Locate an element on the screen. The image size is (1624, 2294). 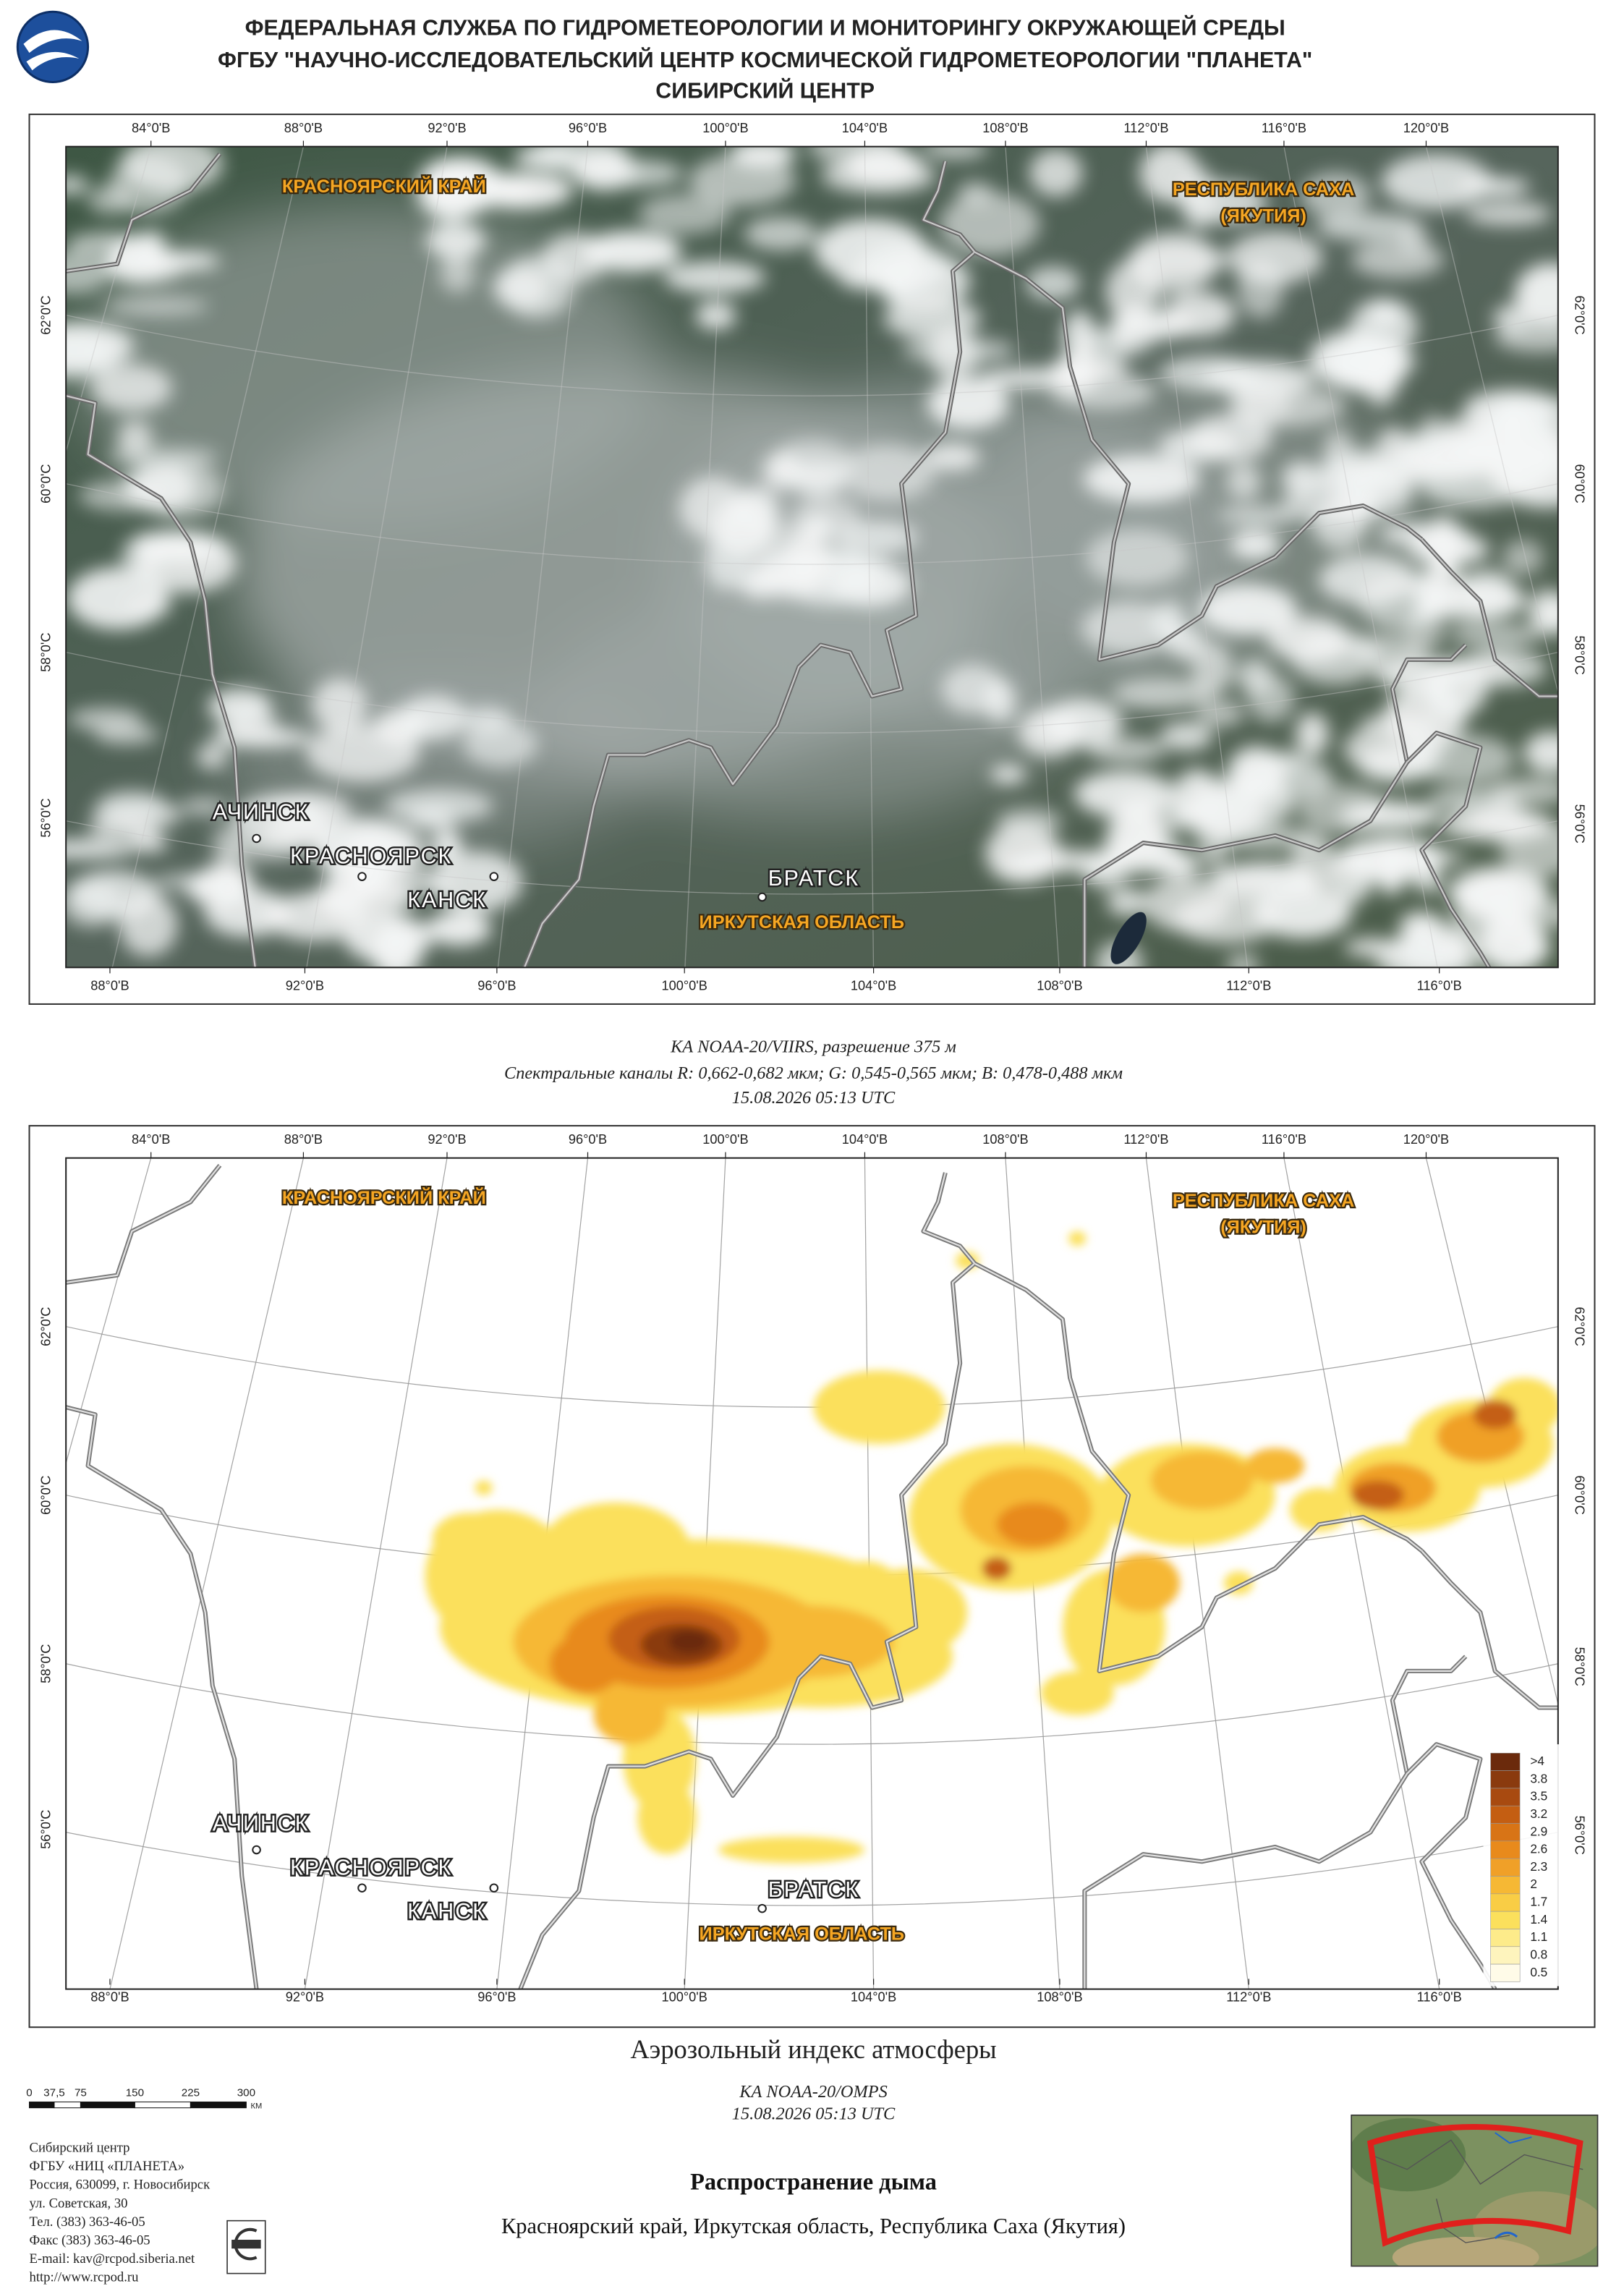
organization-line: ФГБУ «НИЦ «ПЛАНЕТА» is located at coordinates (107, 2166).